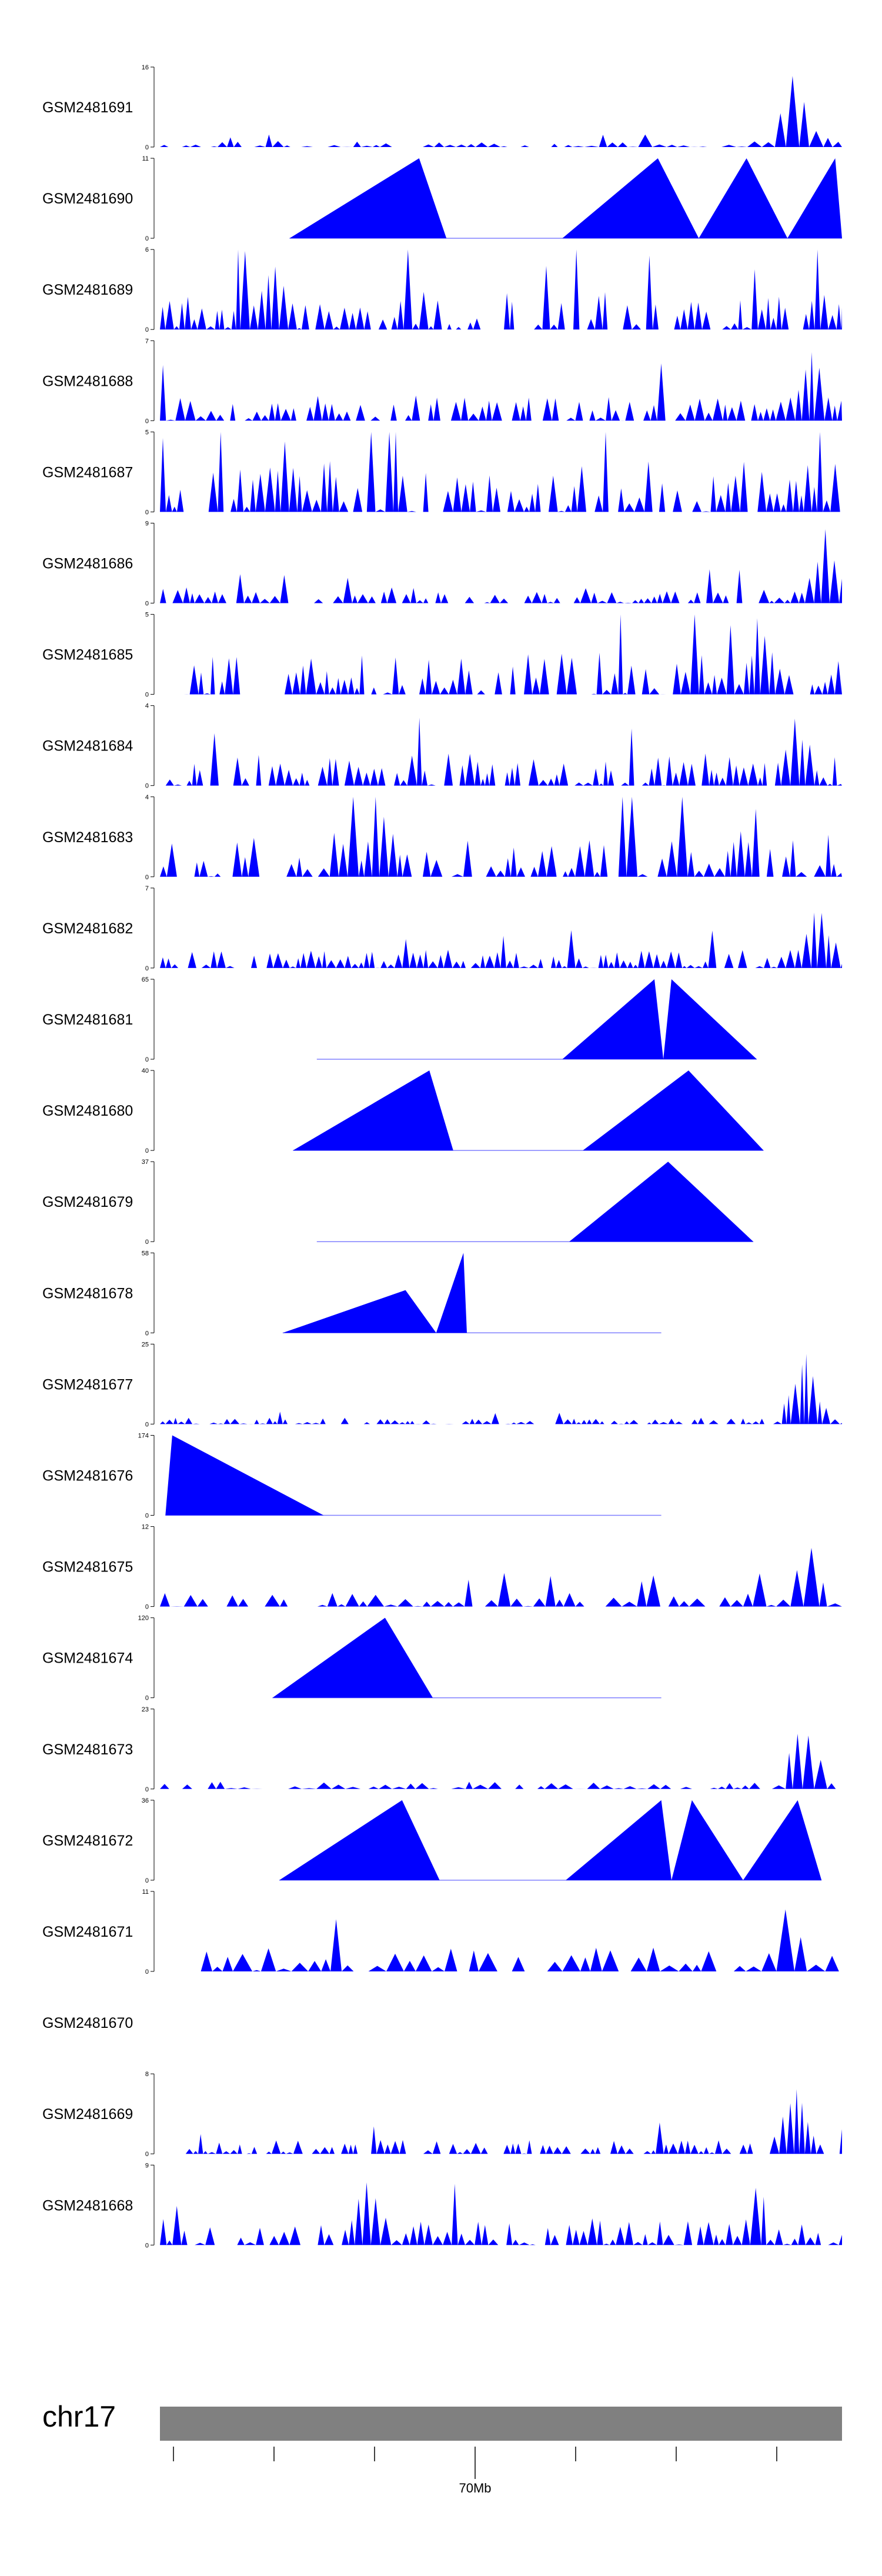 The height and width of the screenshot is (2576, 882). What do you see at coordinates (145, 1162) in the screenshot?
I see `y-tick-label-max: 37` at bounding box center [145, 1162].